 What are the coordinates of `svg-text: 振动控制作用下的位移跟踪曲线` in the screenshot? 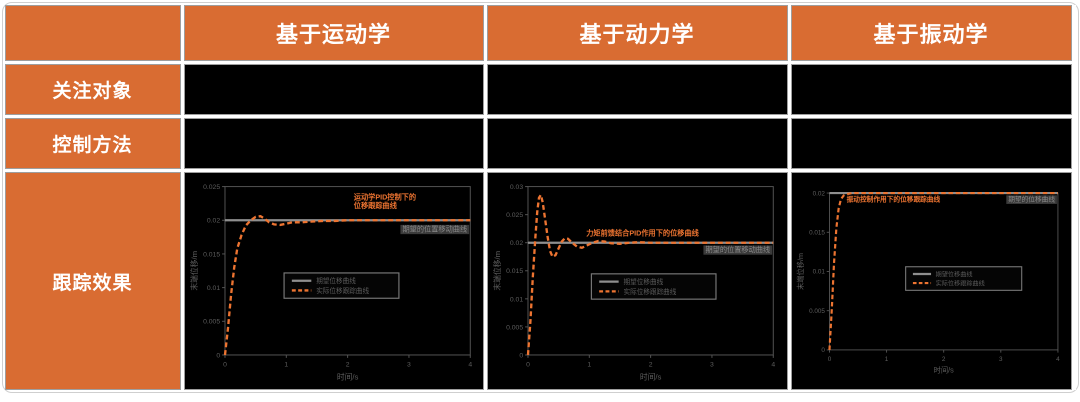 It's located at (894, 199).